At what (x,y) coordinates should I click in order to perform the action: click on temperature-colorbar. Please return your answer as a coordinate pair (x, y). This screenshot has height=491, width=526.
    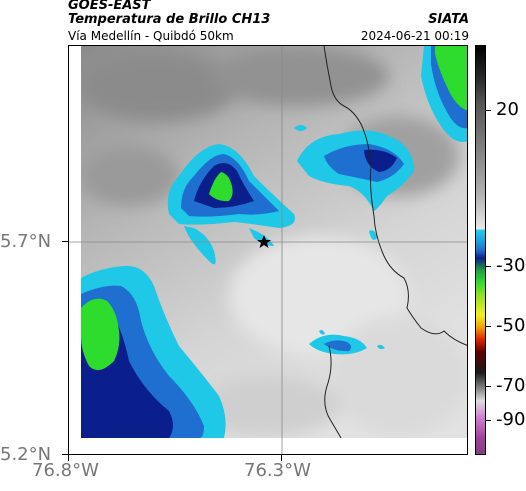
    Looking at the image, I should click on (480, 250).